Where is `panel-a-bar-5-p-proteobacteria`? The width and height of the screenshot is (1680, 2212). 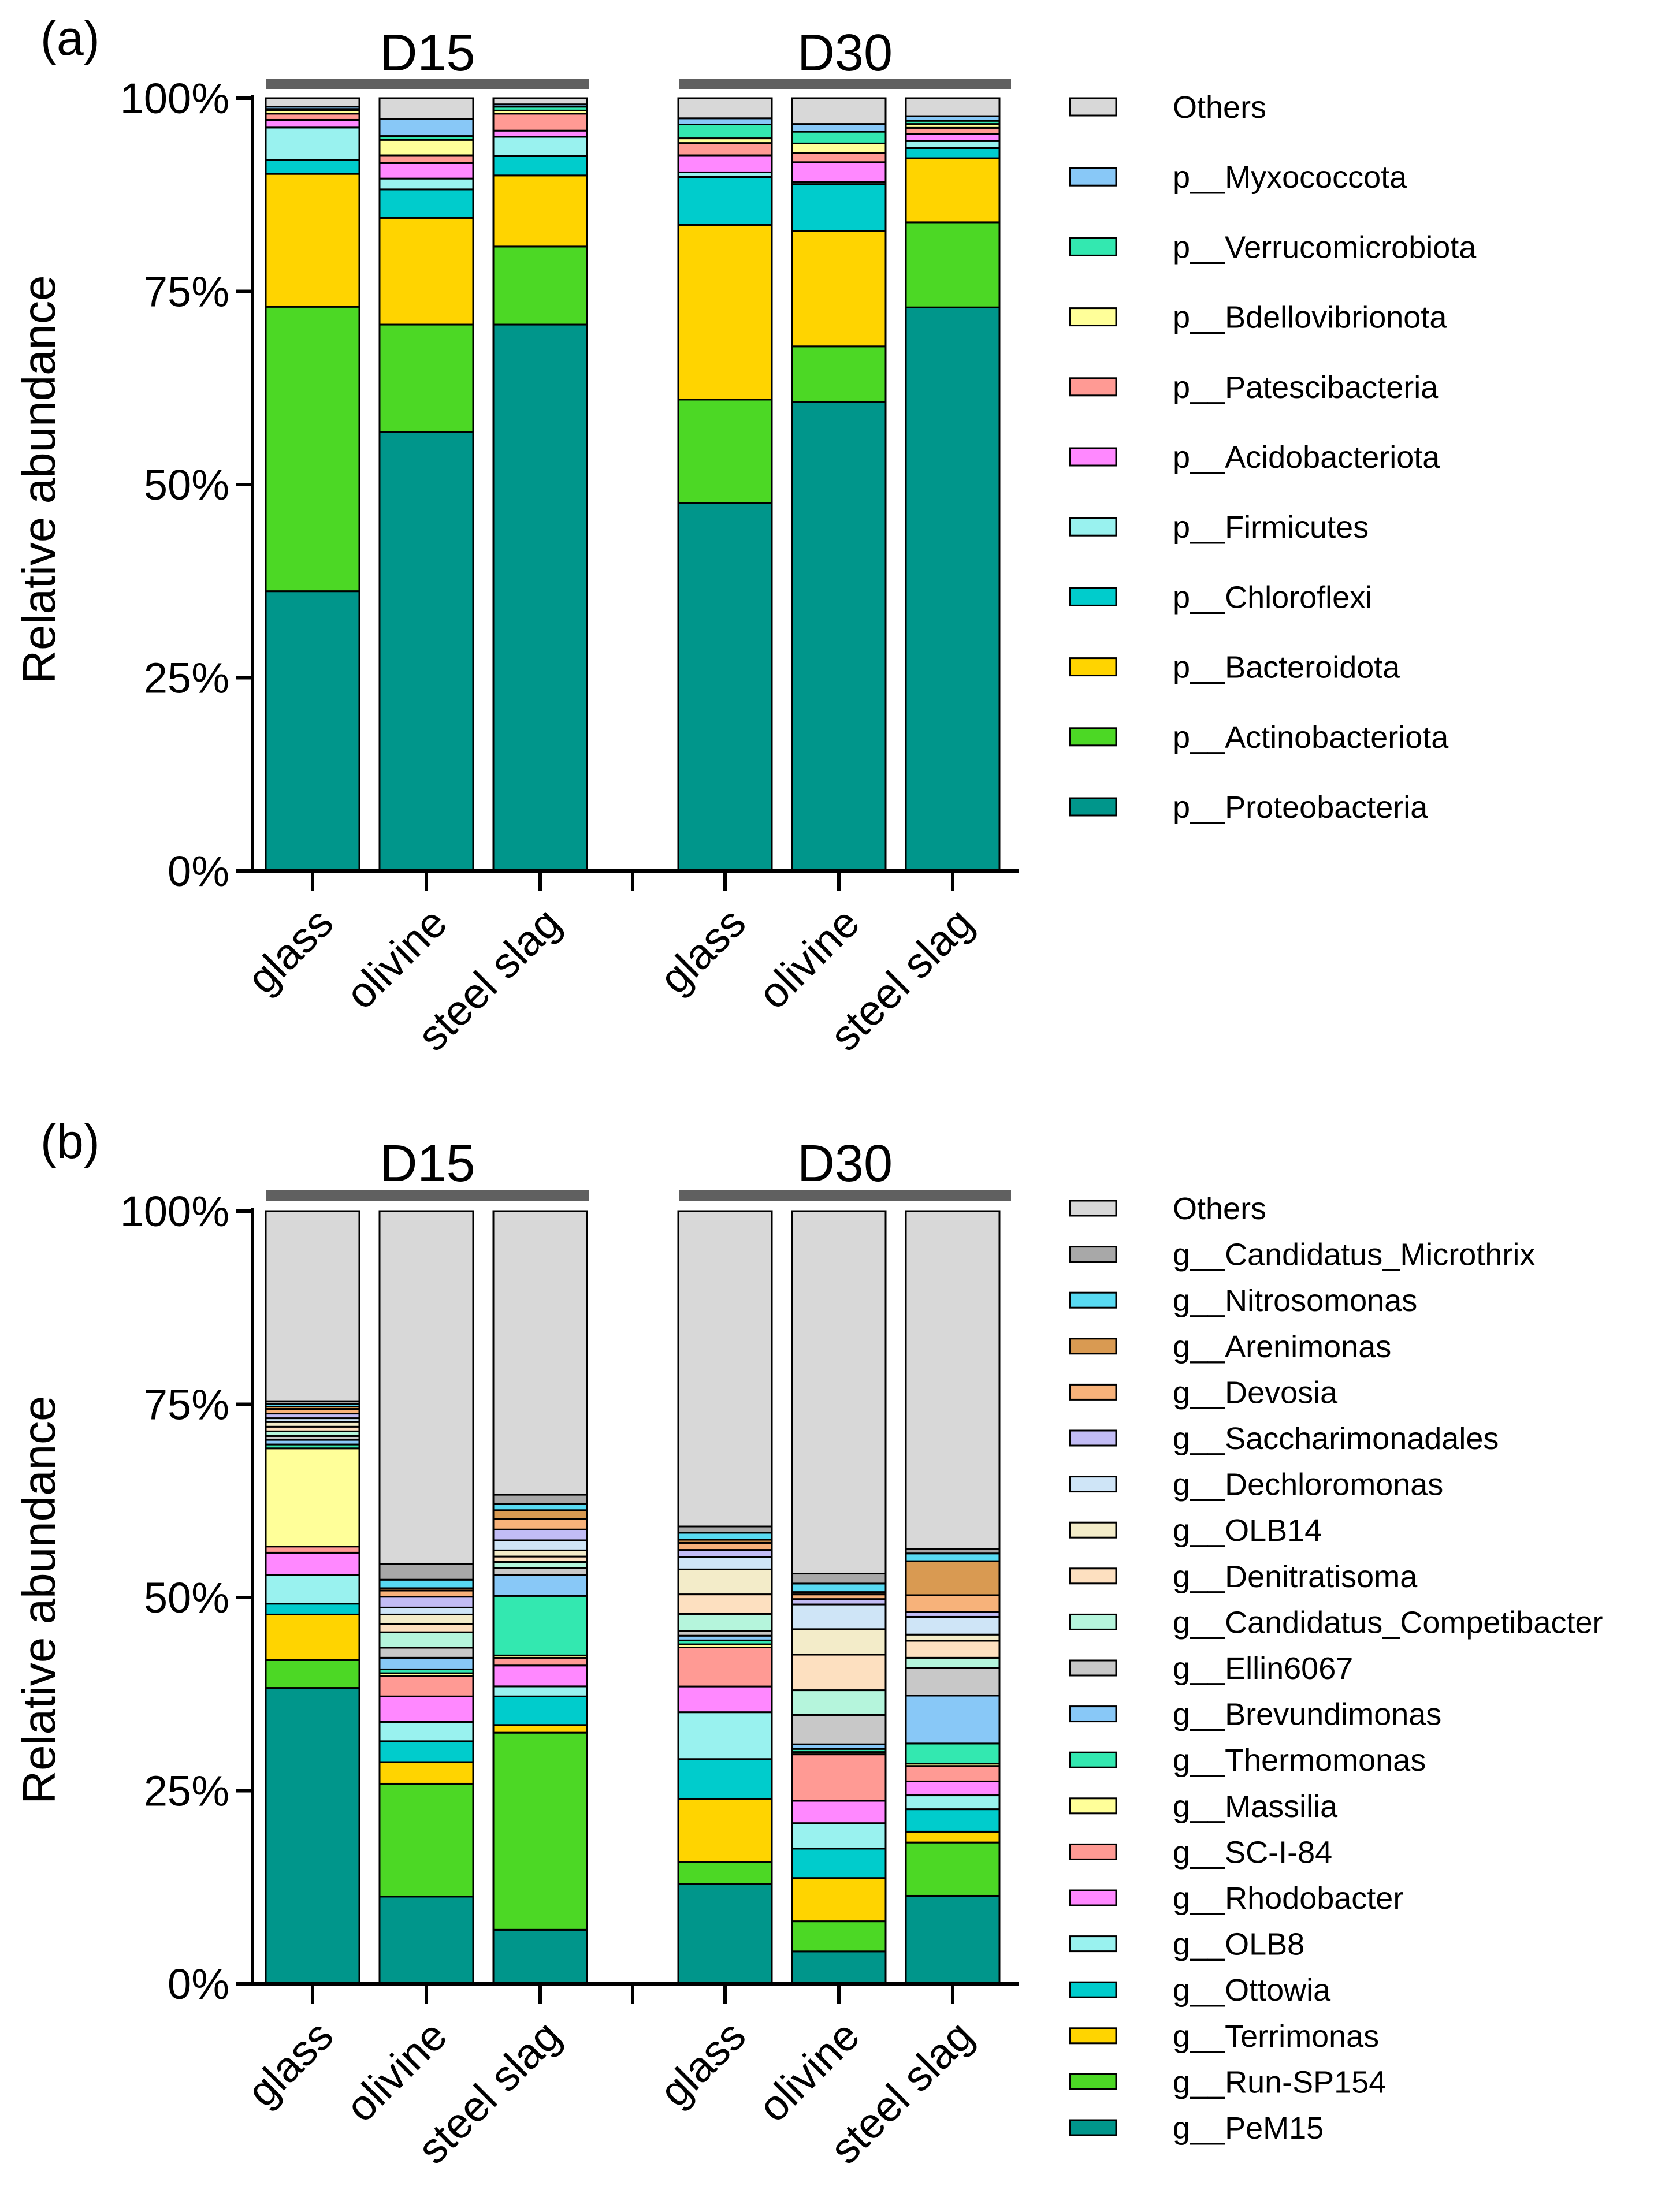 panel-a-bar-5-p-proteobacteria is located at coordinates (953, 589).